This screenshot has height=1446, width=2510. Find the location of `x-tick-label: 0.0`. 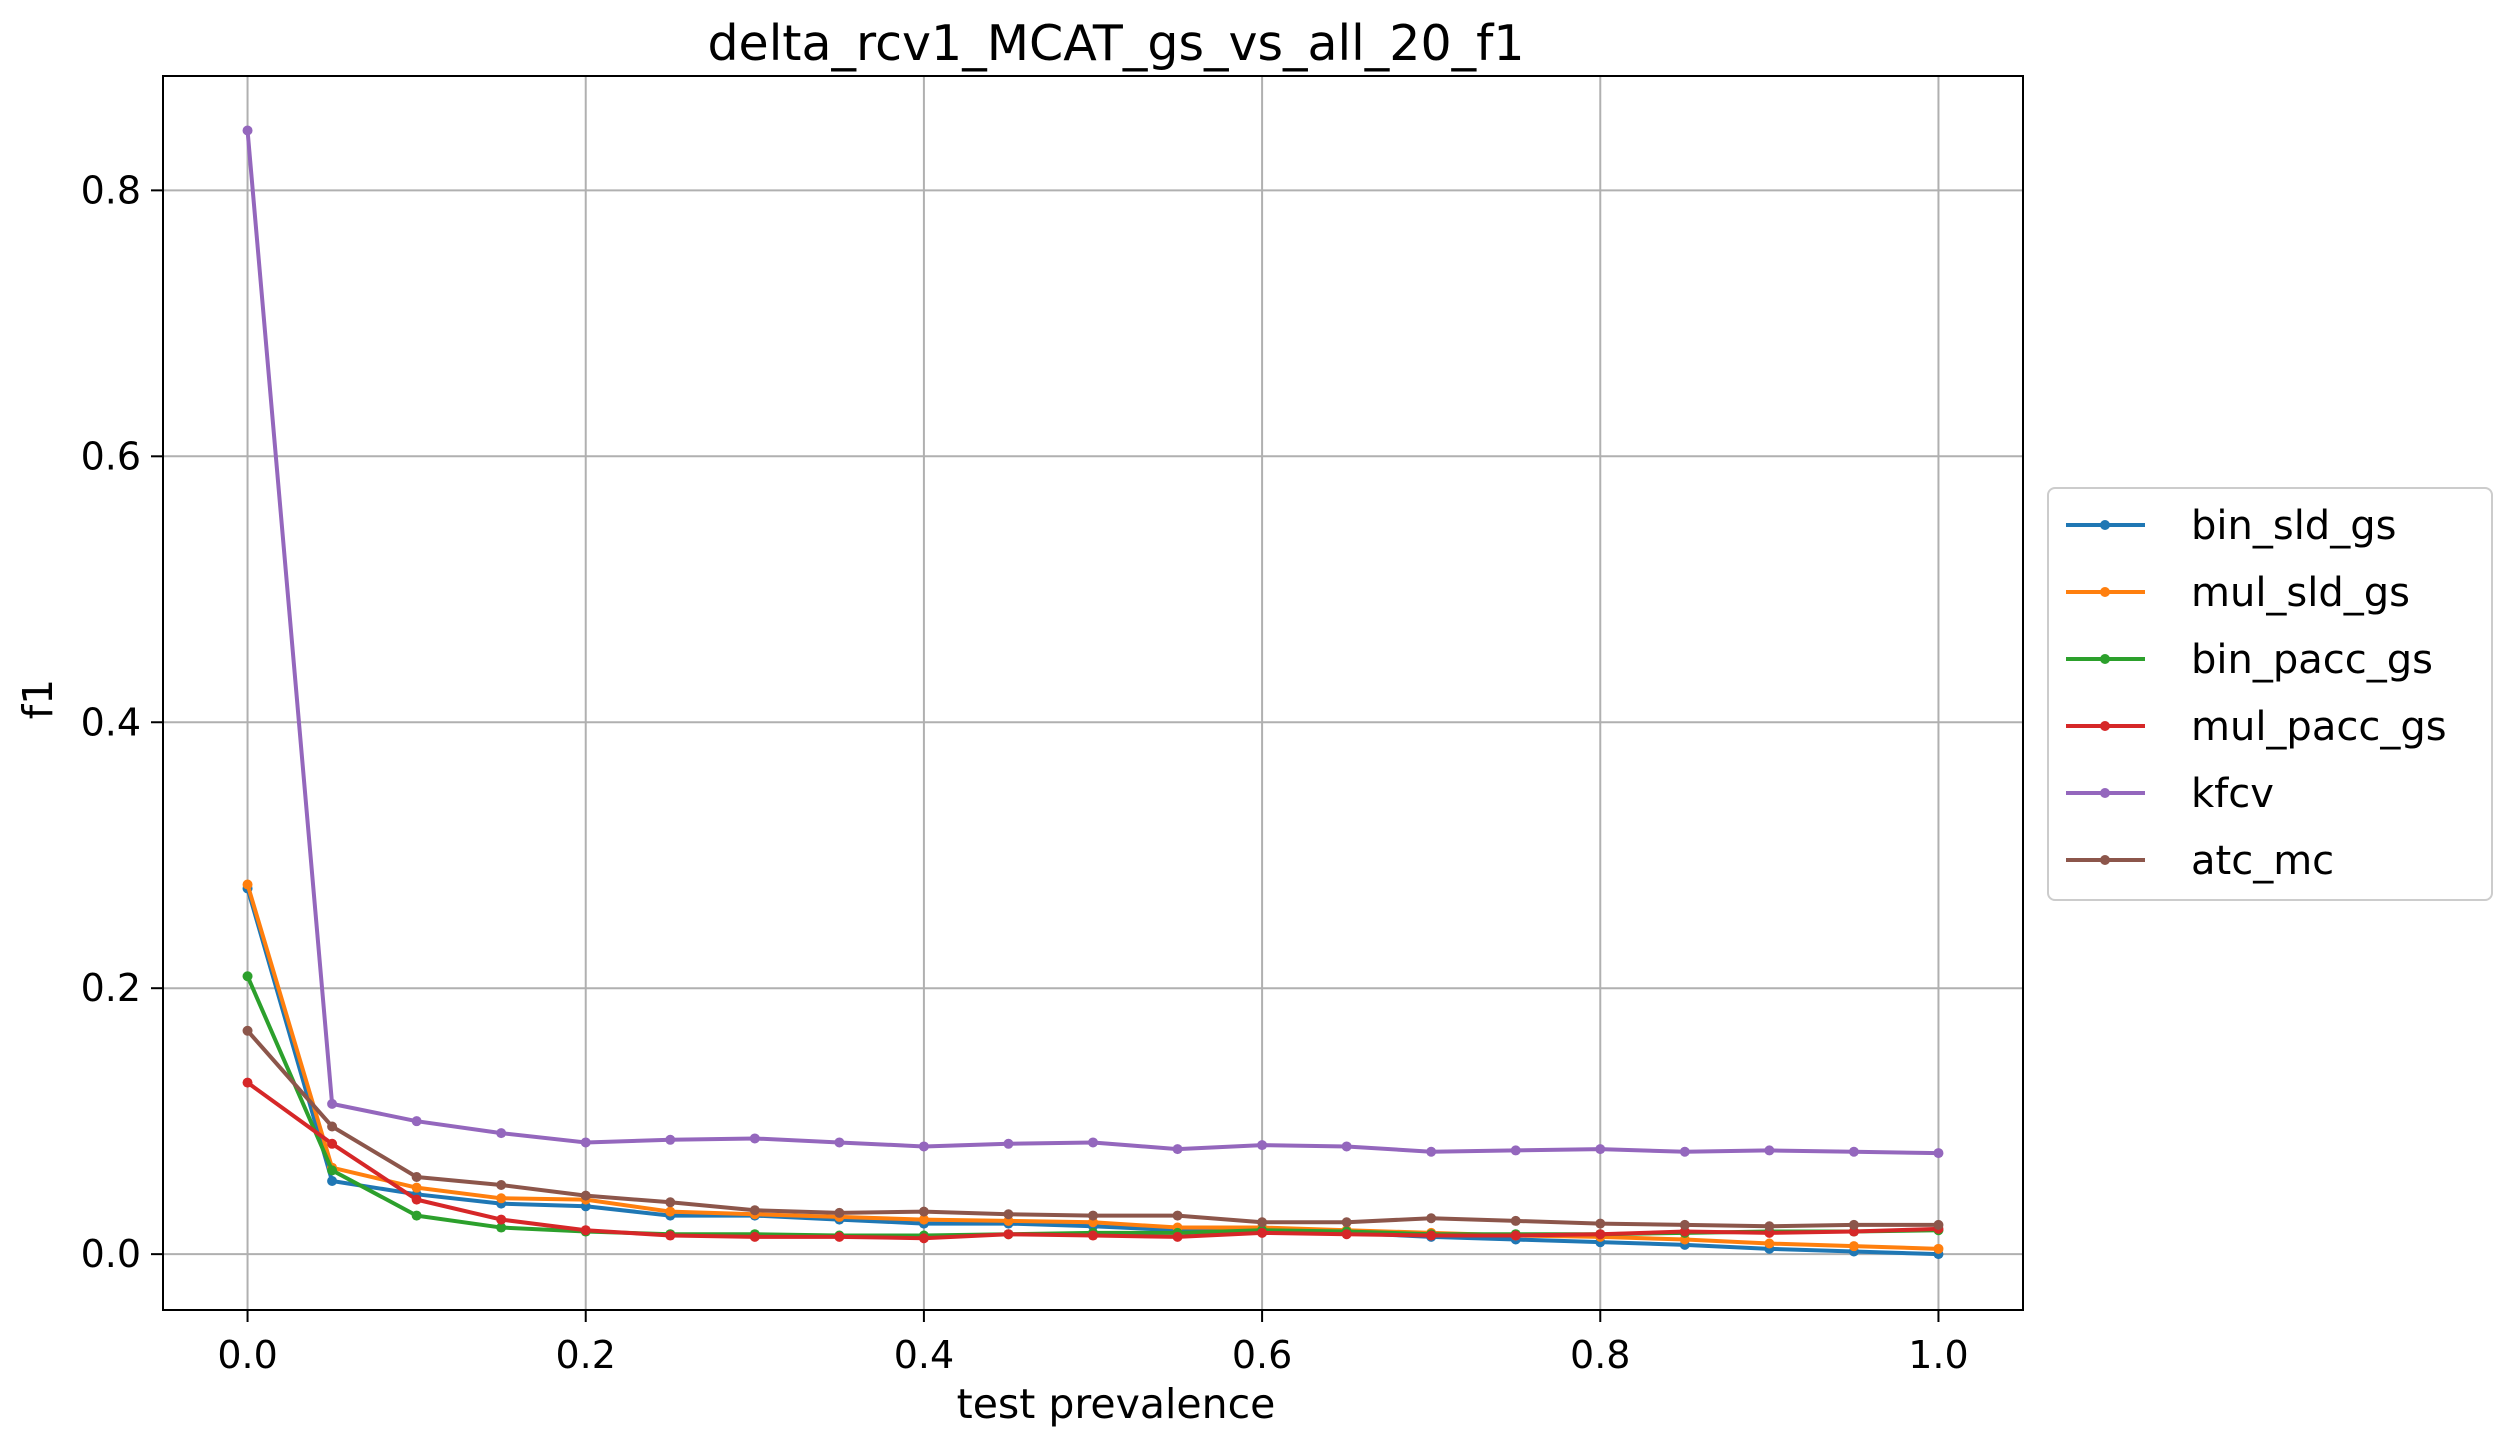

x-tick-label: 0.0 is located at coordinates (247, 1355).